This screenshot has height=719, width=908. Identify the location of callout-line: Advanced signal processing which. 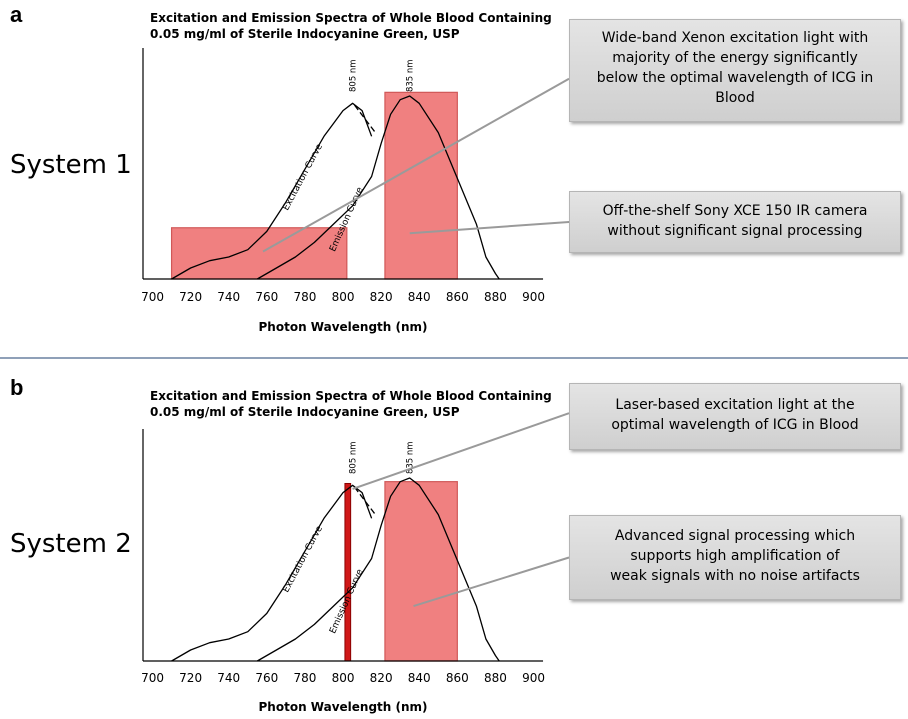
(735, 536).